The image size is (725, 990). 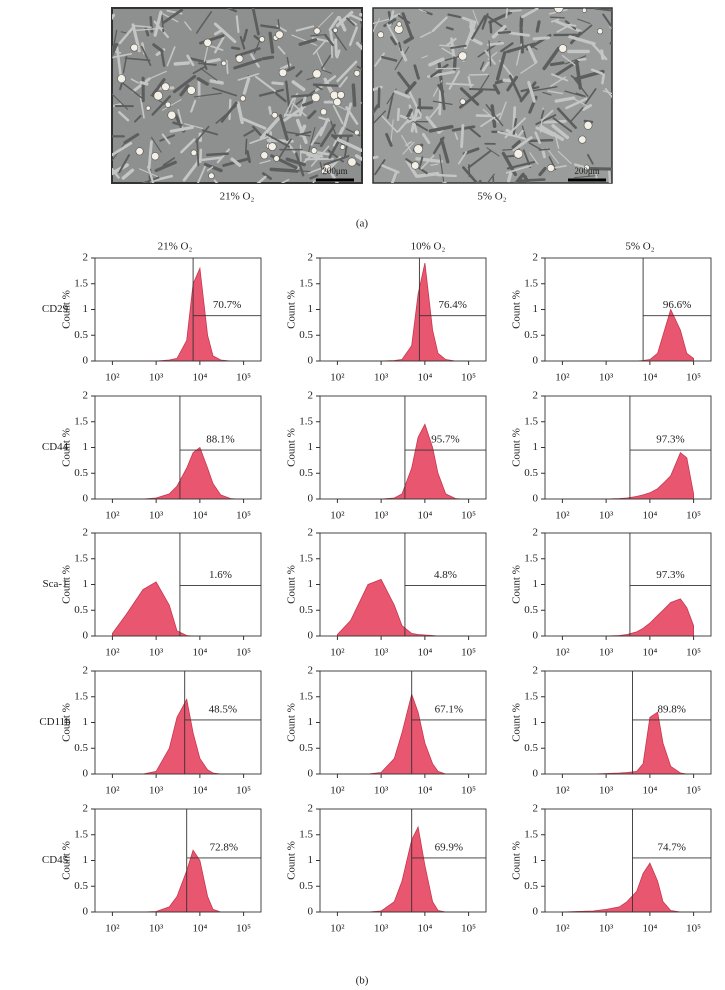 I want to click on gate-percentage: 72.8%, so click(x=224, y=847).